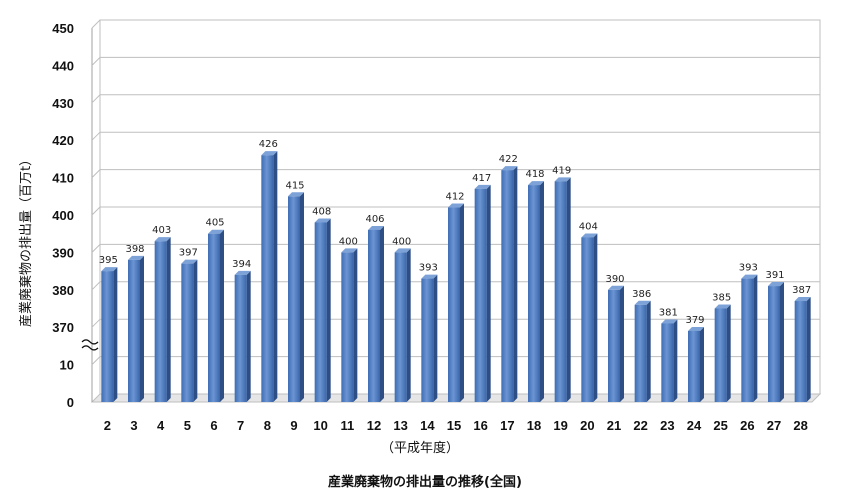 Image resolution: width=844 pixels, height=500 pixels. I want to click on chart-caption: 産業廃棄物の排出量の推移(全国), so click(425, 482).